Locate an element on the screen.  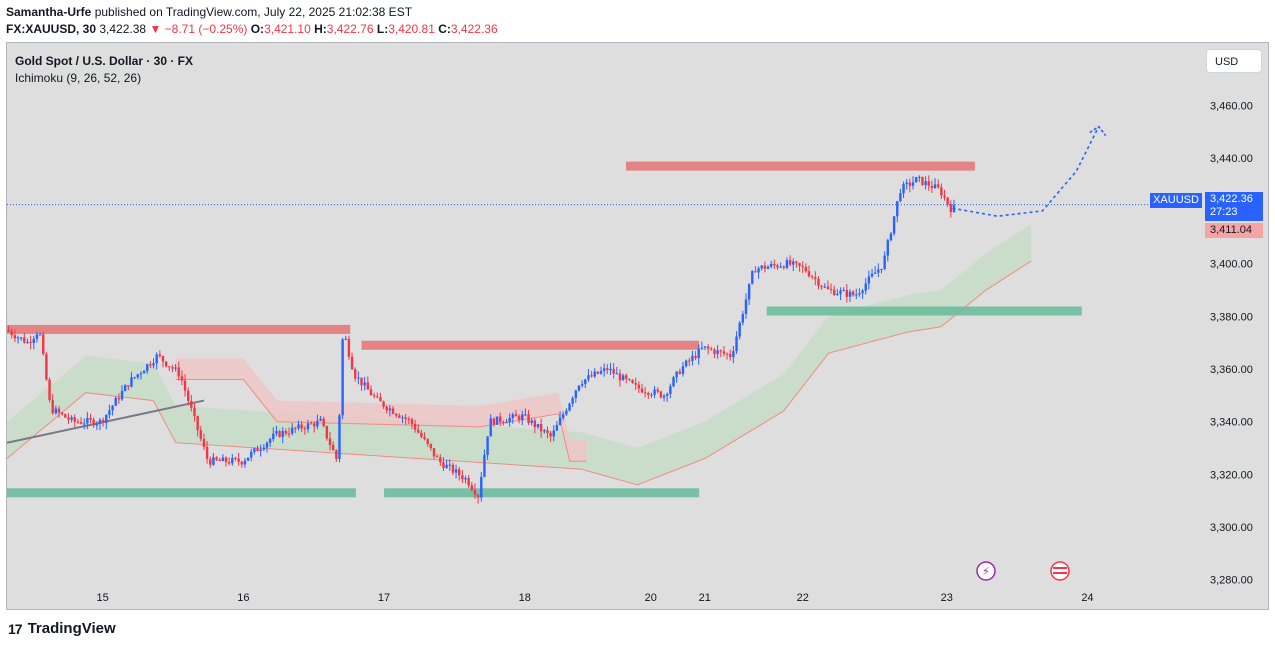
y-tick-label: 3,280.00 is located at coordinates (1231, 581).